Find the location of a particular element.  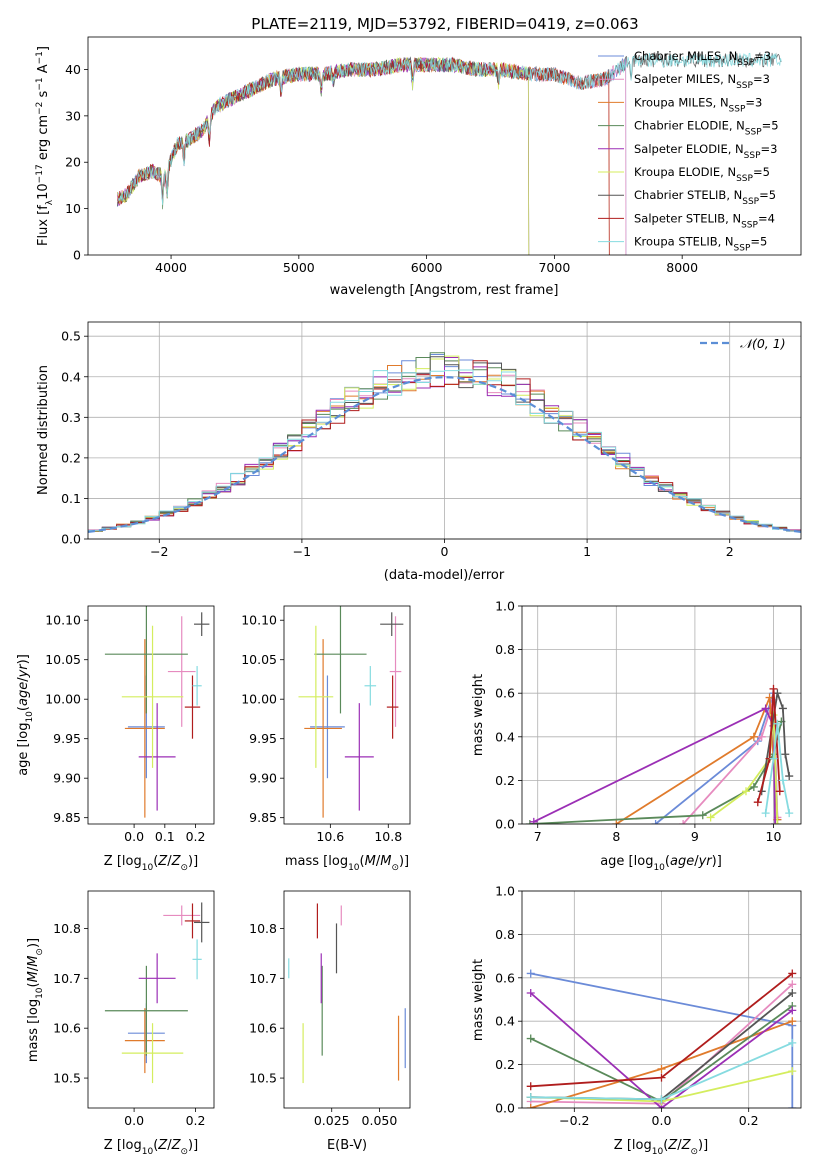

x-ticks: −0.2 0.0 0.2 is located at coordinates (659, 1118).